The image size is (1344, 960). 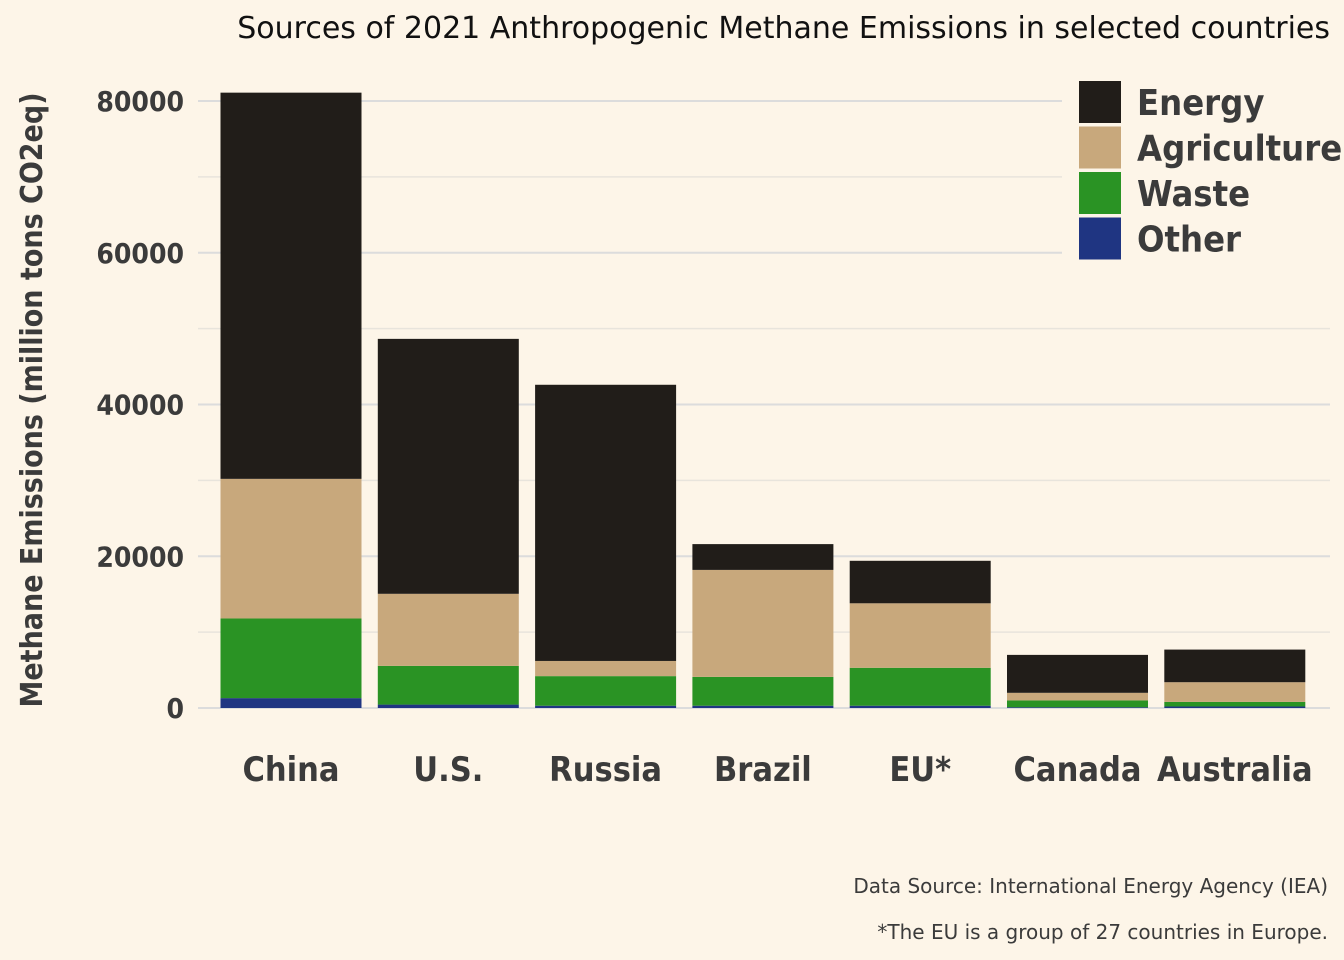 I want to click on legend-swatch-other, so click(x=1100, y=238).